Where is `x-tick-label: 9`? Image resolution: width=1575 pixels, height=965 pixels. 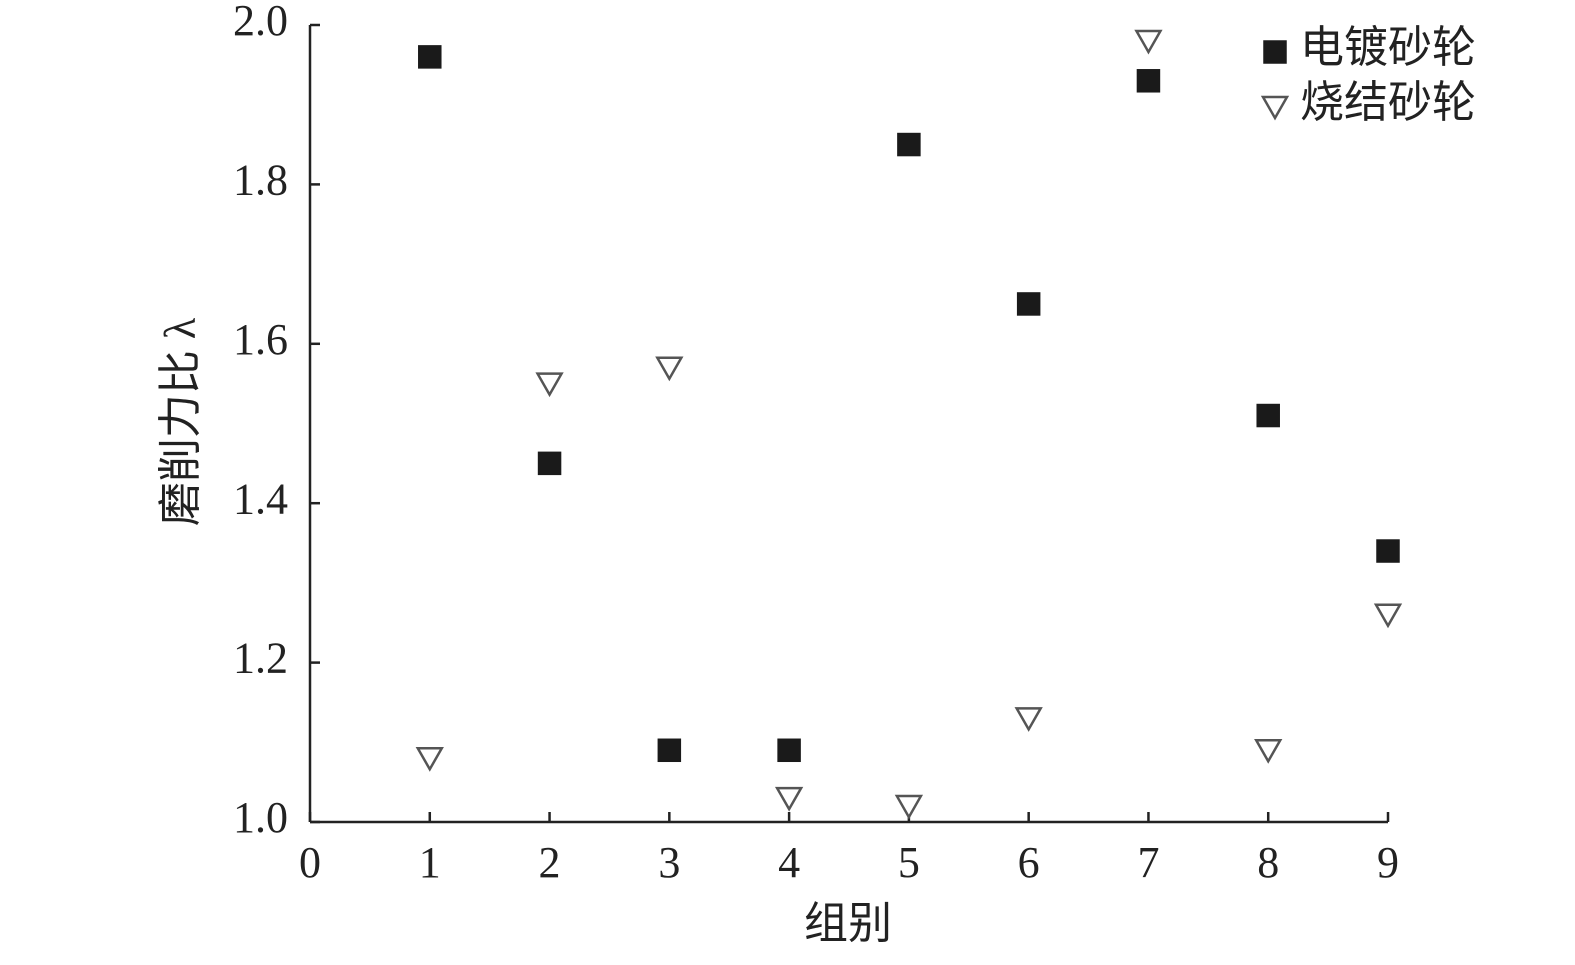
x-tick-label: 9 is located at coordinates (1388, 862).